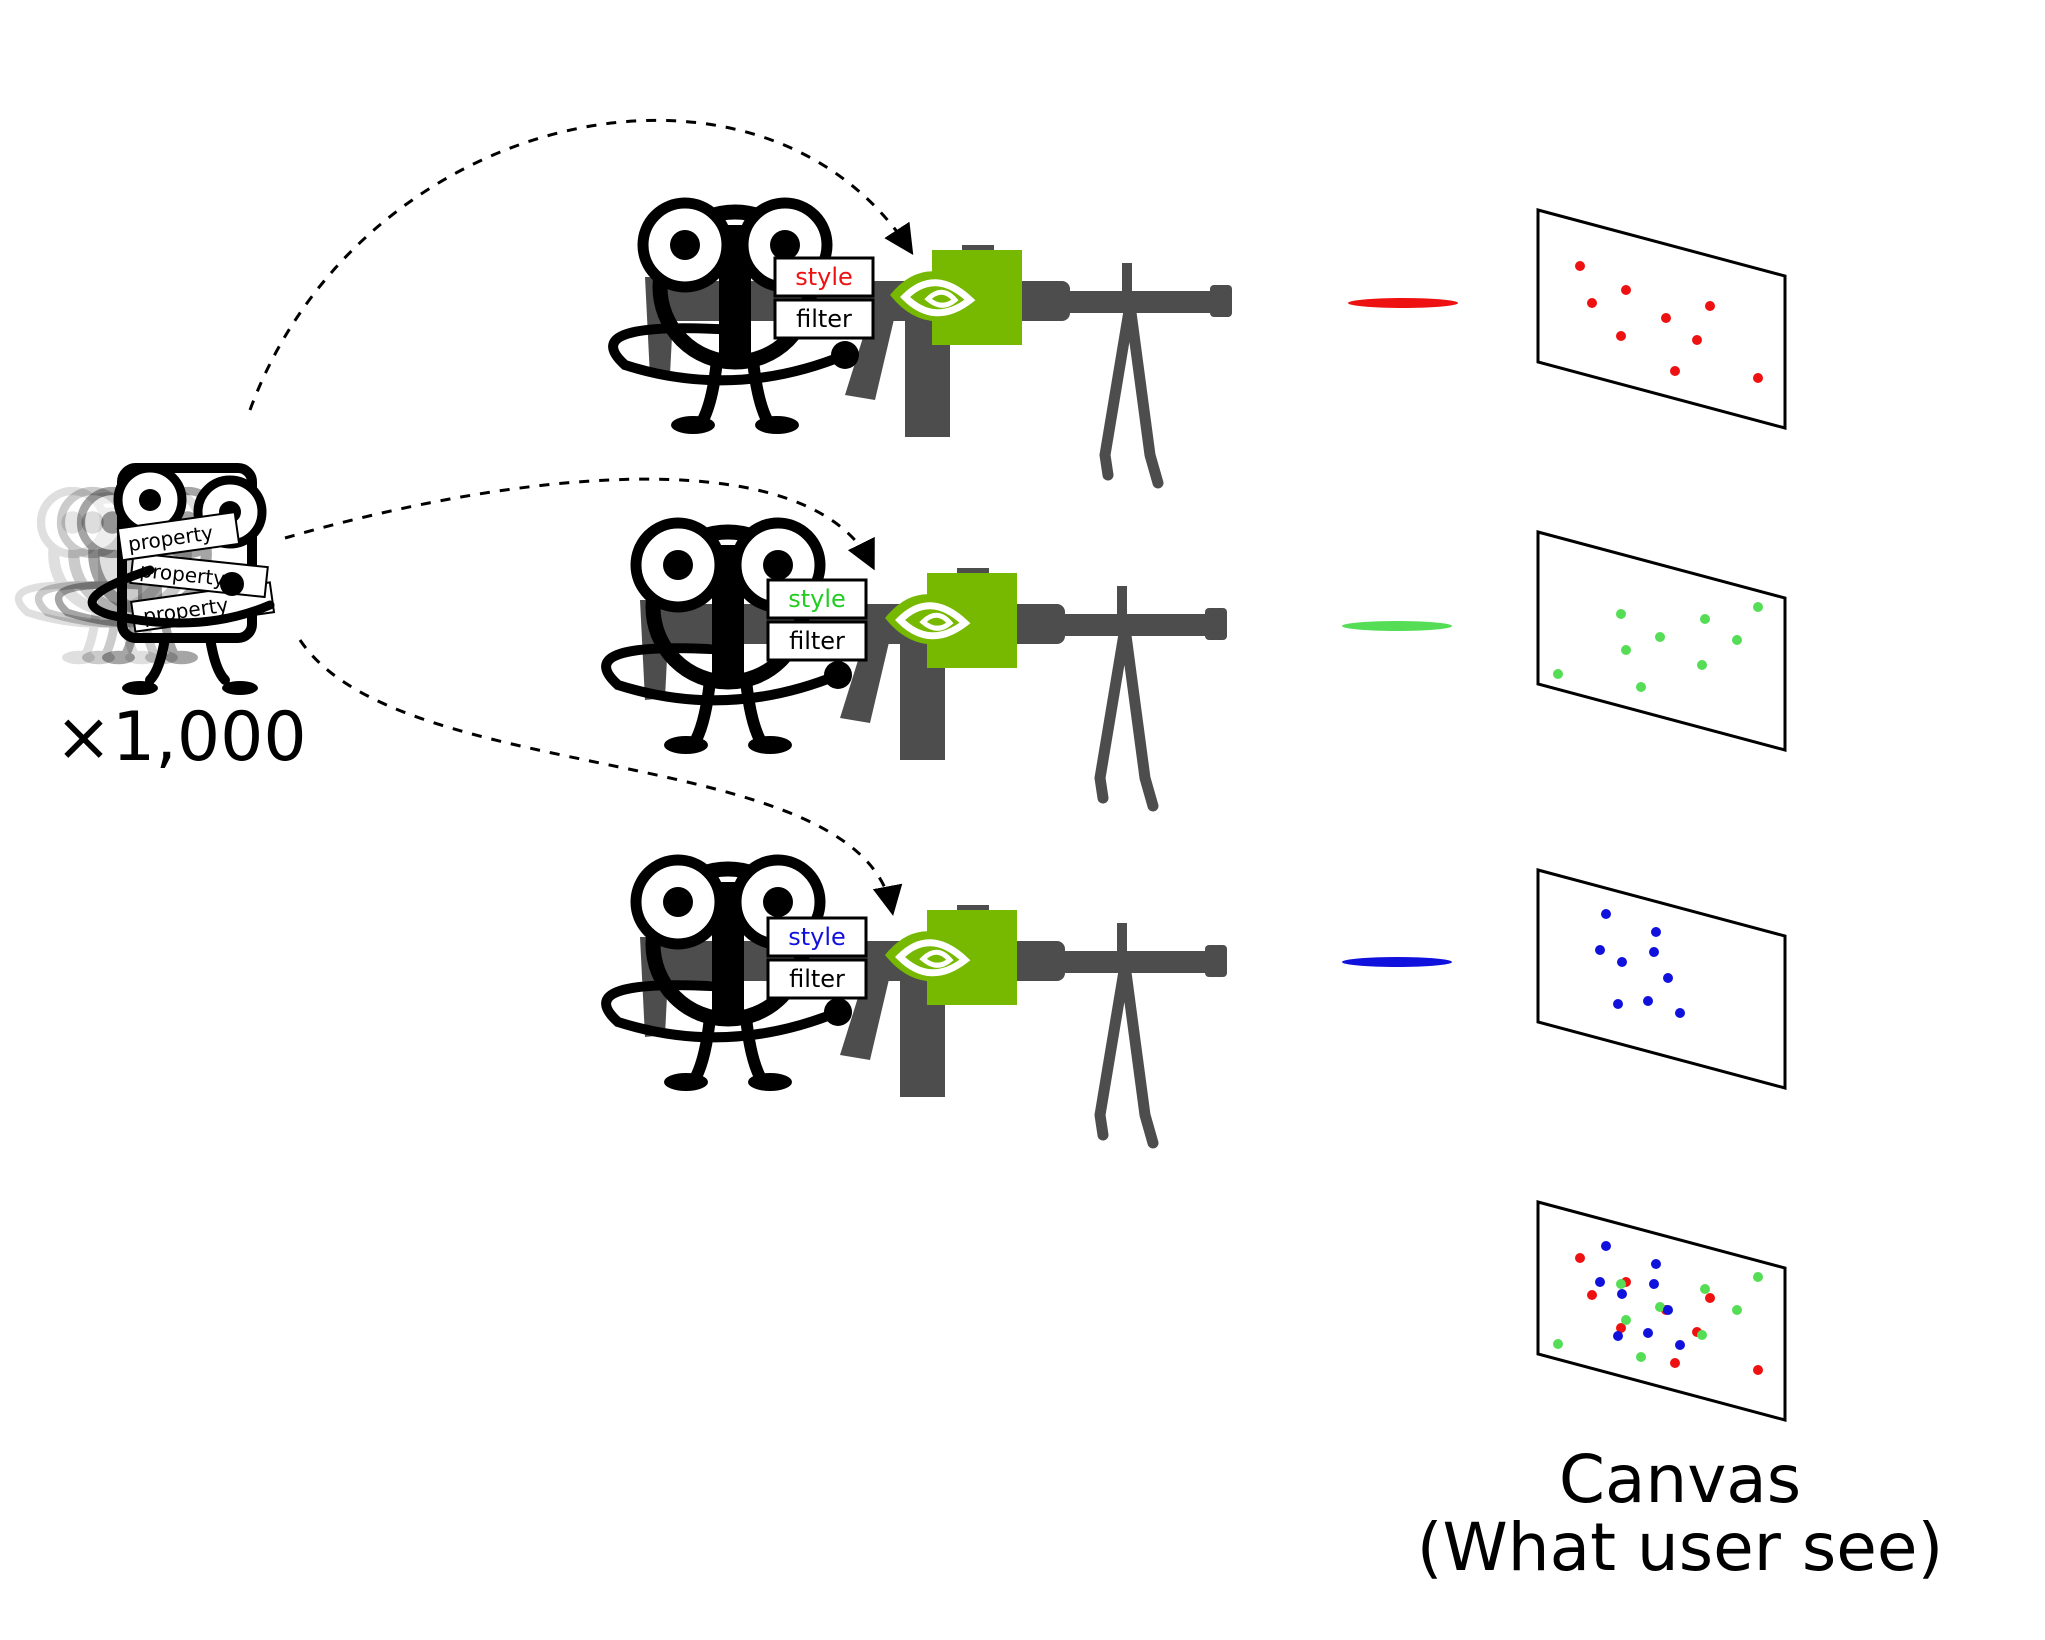  Describe the element at coordinates (181, 737) in the screenshot. I see `multiplier-label: ×1,000` at that location.